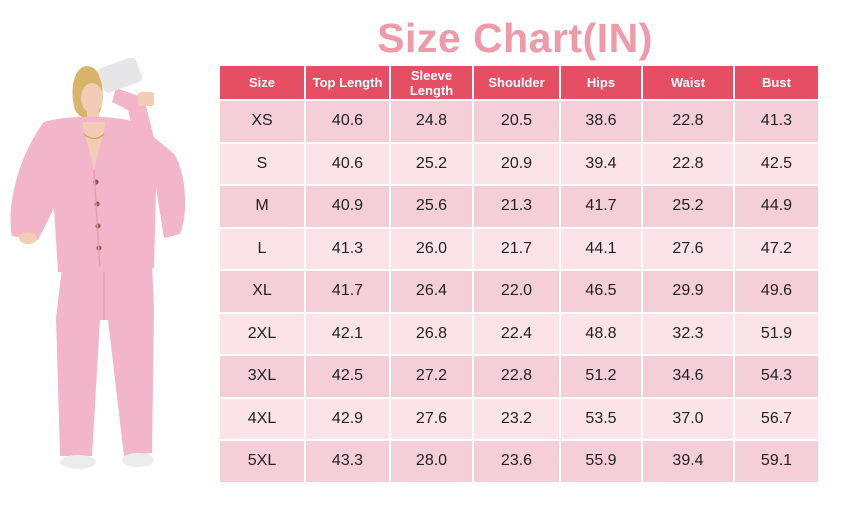 The width and height of the screenshot is (863, 518). What do you see at coordinates (432, 462) in the screenshot?
I see `sleeve-length-cell: 28.0` at bounding box center [432, 462].